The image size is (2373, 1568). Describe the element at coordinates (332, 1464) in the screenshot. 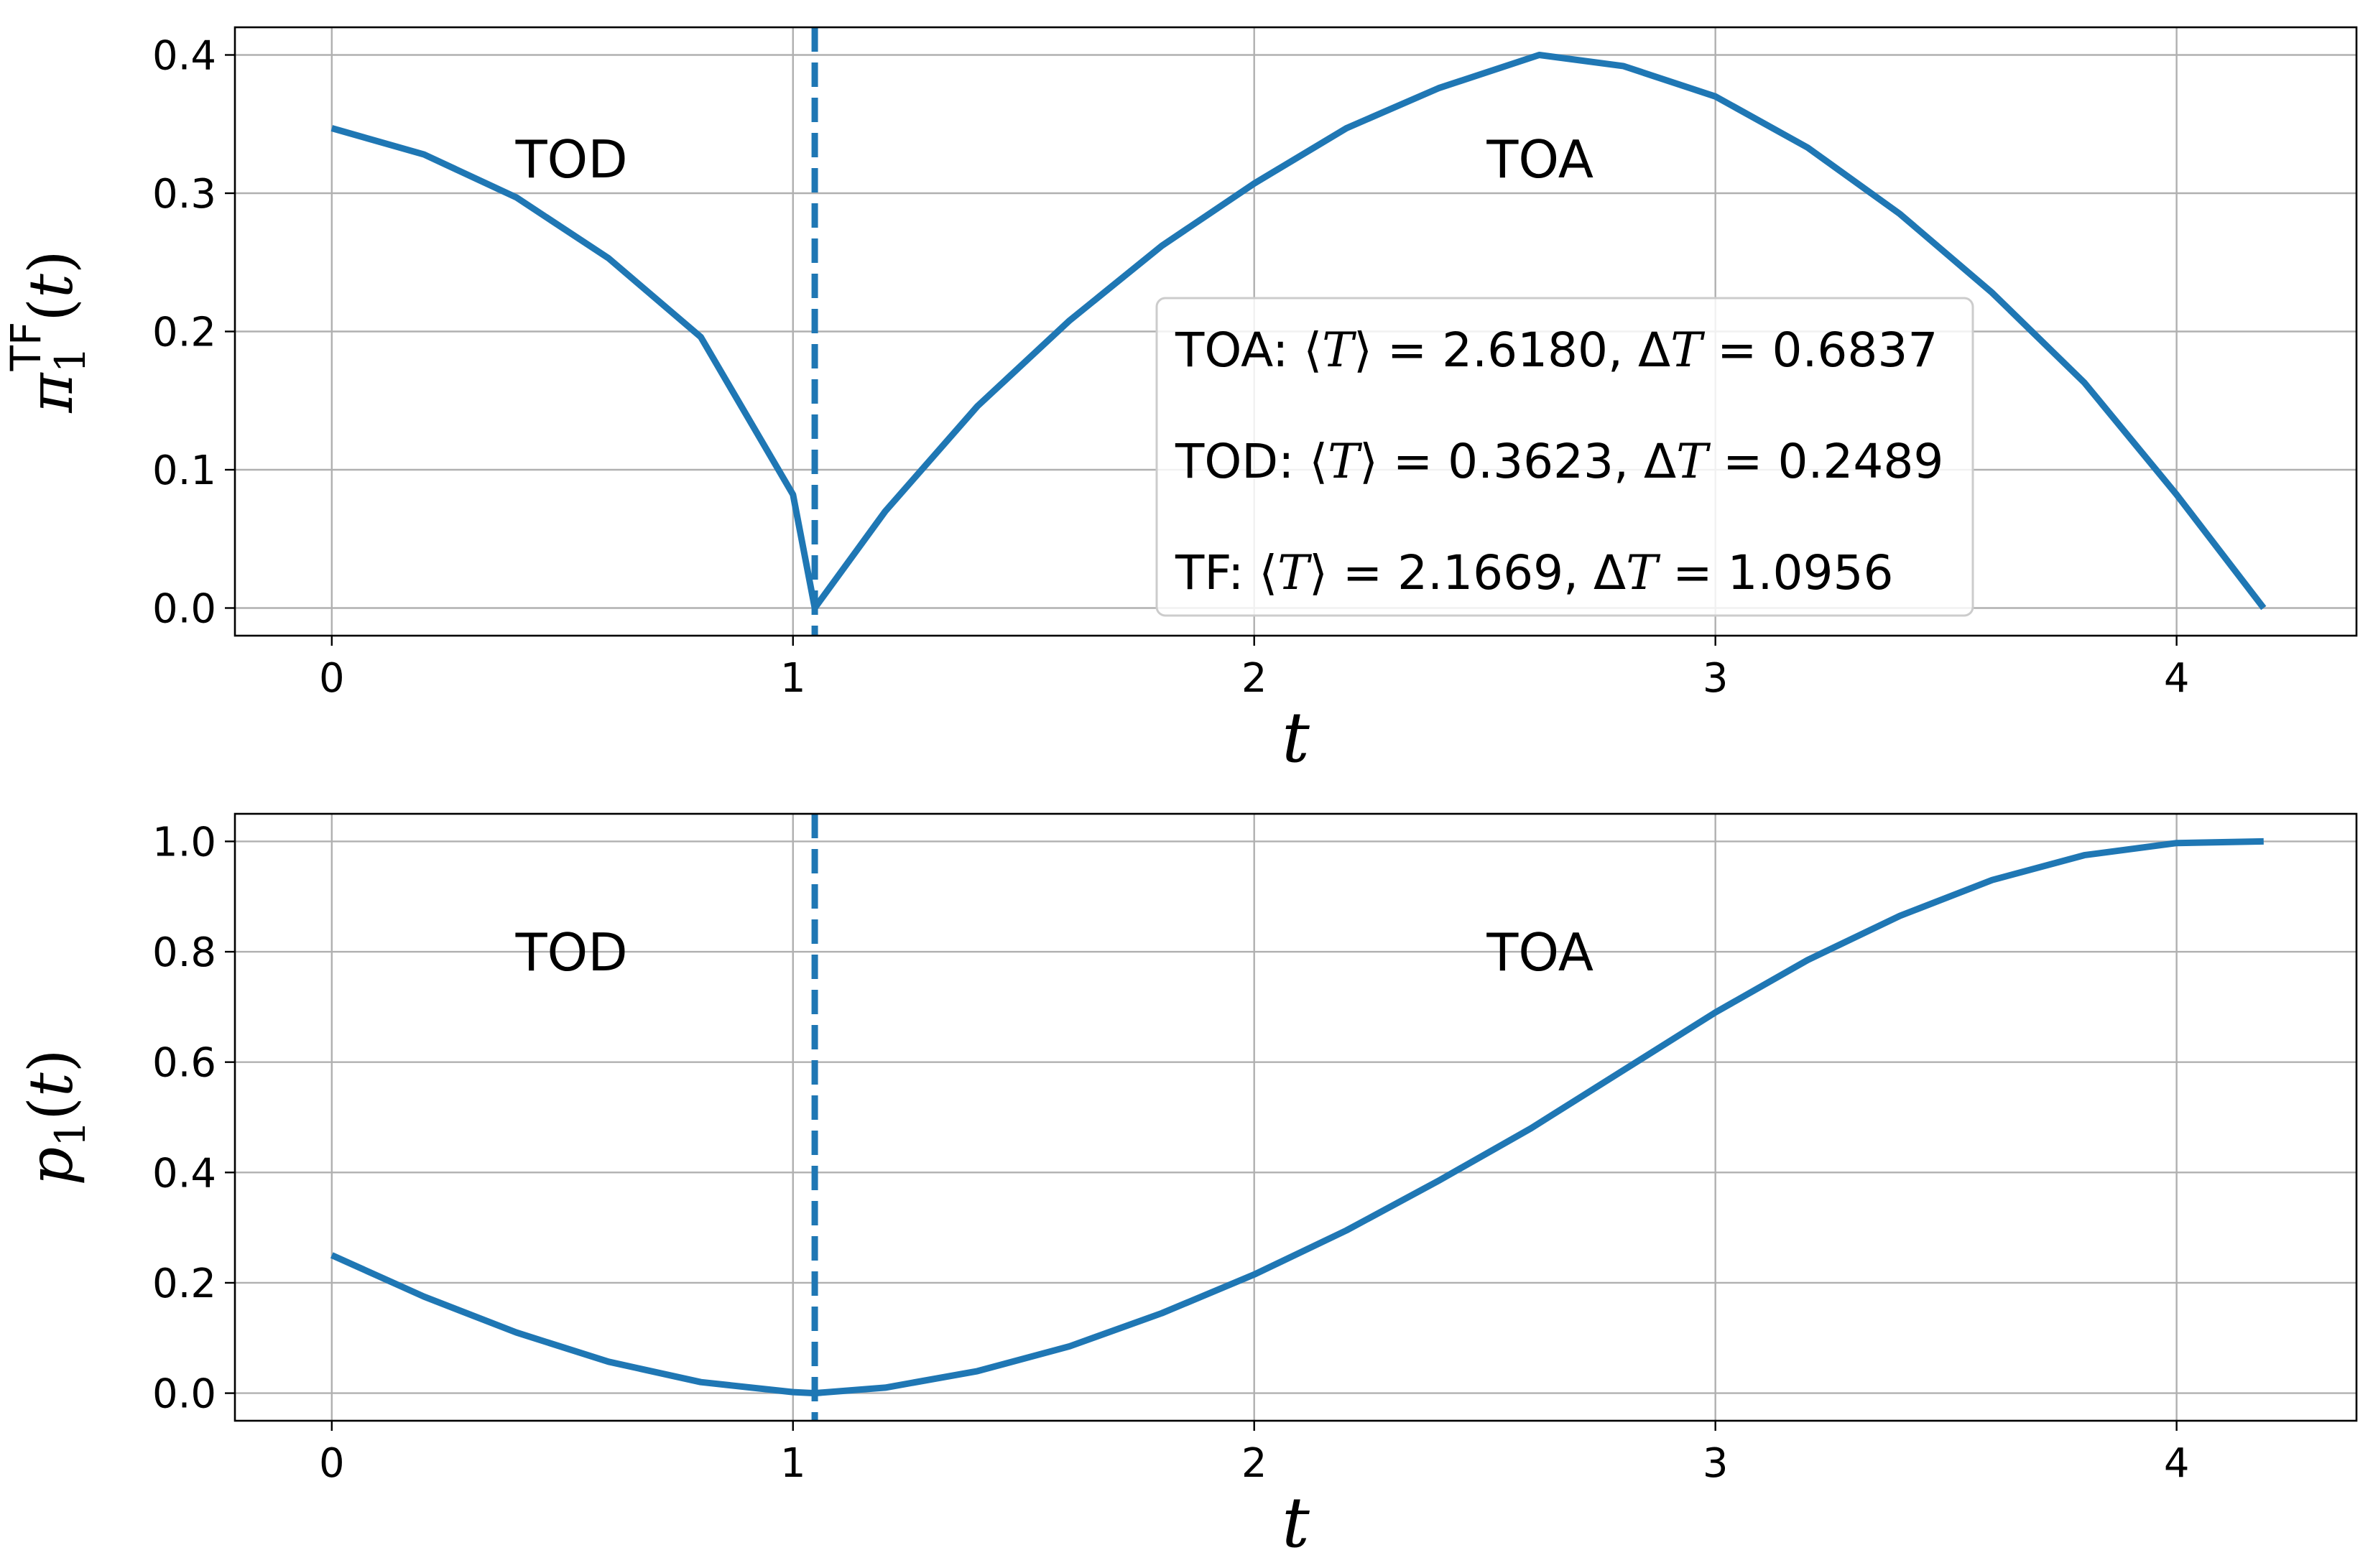

I see `chart1-xtick-label-0: 0` at that location.